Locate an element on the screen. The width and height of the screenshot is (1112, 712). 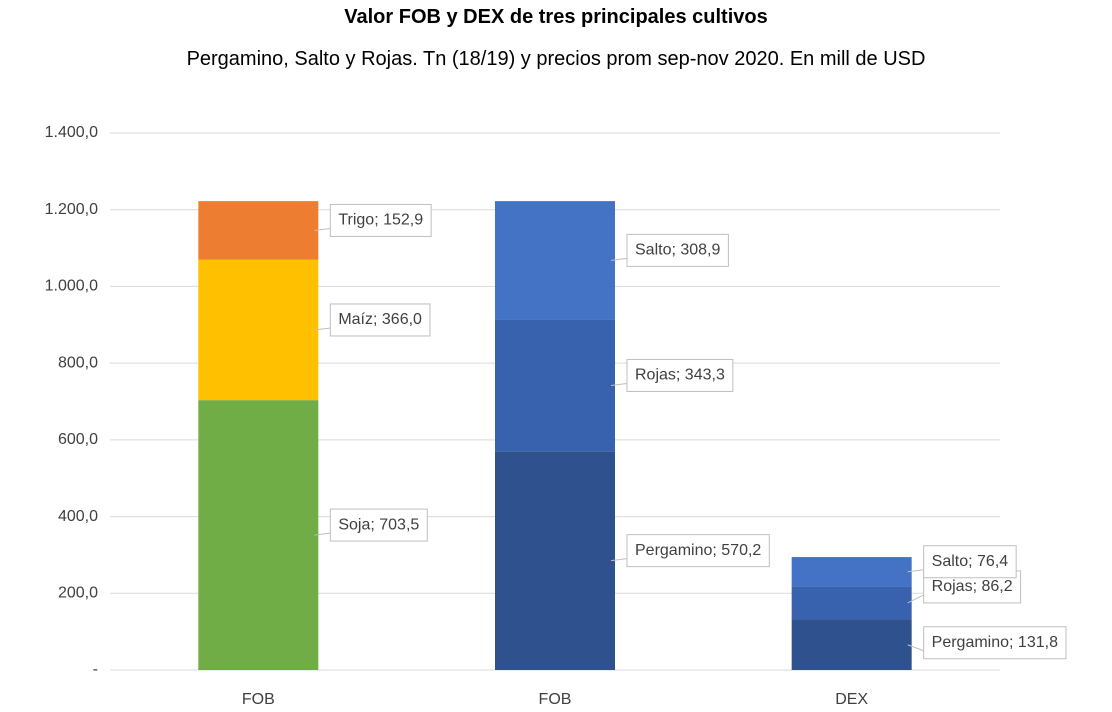
data-label: Salto; 76,4 is located at coordinates (970, 561).